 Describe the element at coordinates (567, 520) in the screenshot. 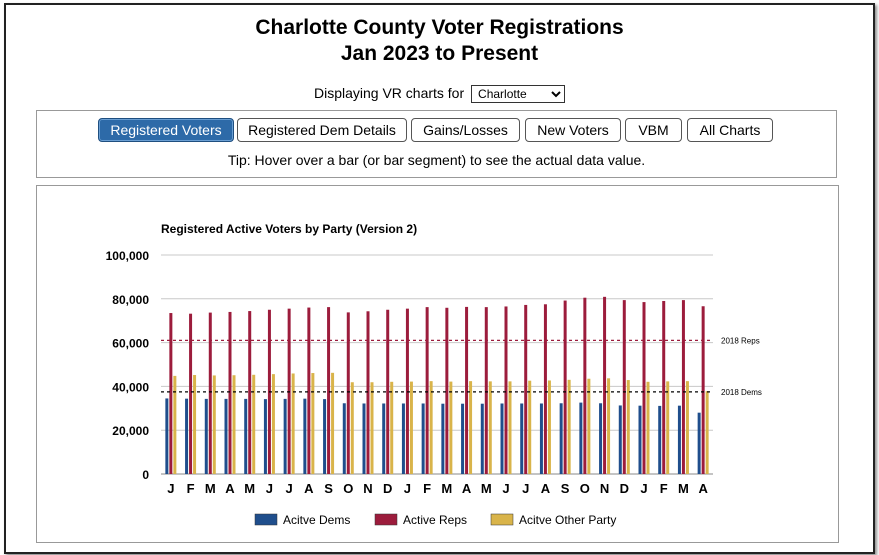

I see `legend-label: Acitve Other Party` at that location.